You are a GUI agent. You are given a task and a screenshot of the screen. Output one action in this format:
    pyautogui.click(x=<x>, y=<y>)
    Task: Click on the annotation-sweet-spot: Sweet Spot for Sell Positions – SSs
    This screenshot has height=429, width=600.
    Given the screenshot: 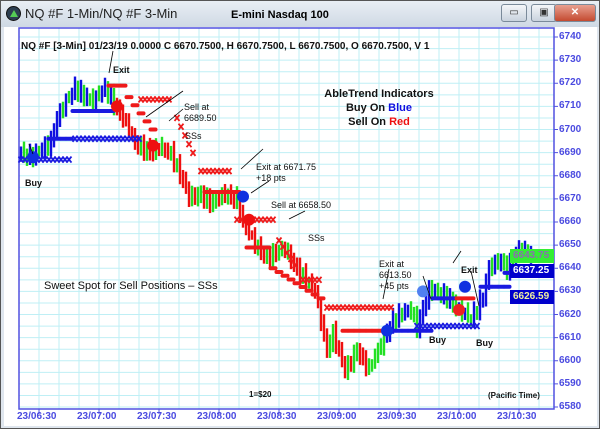 What is the action you would take?
    pyautogui.click(x=131, y=286)
    